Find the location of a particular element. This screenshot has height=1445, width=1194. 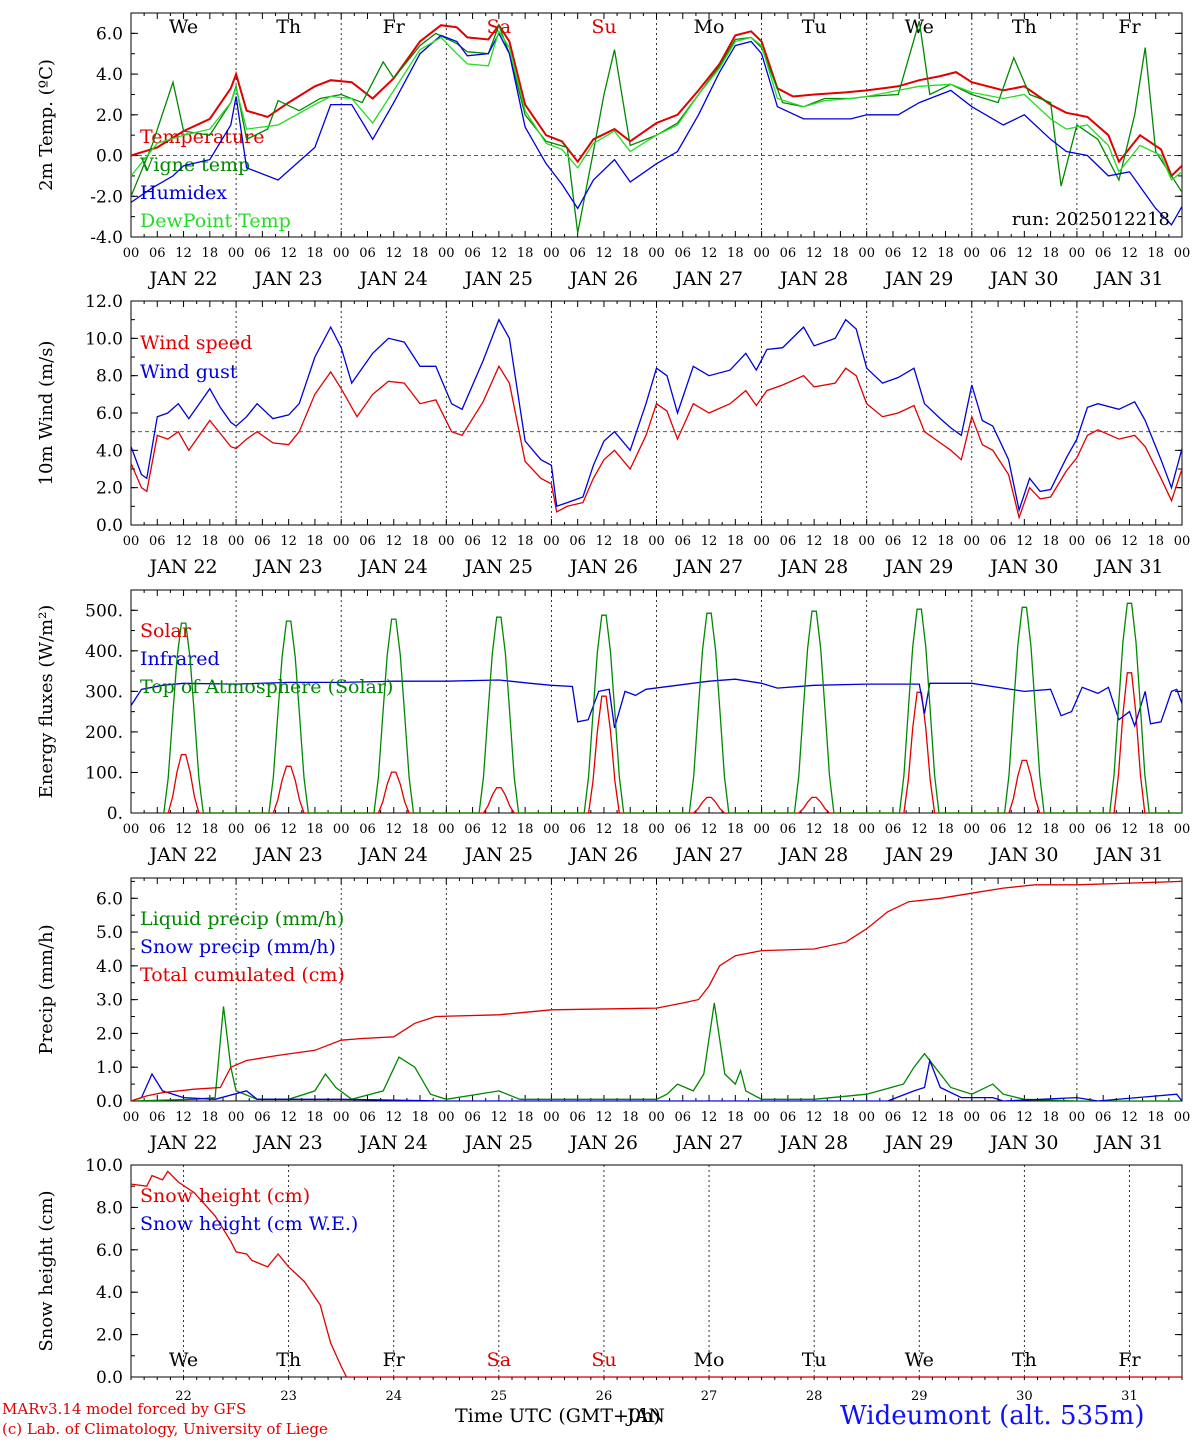

date-label: JAN 31 is located at coordinates (1128, 279).